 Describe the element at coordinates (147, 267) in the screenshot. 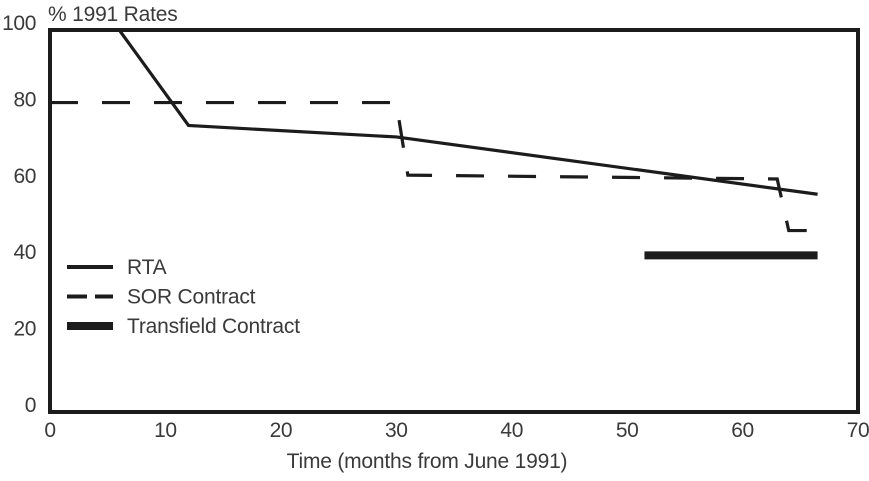

I see `legend-label-rta: RTA` at that location.